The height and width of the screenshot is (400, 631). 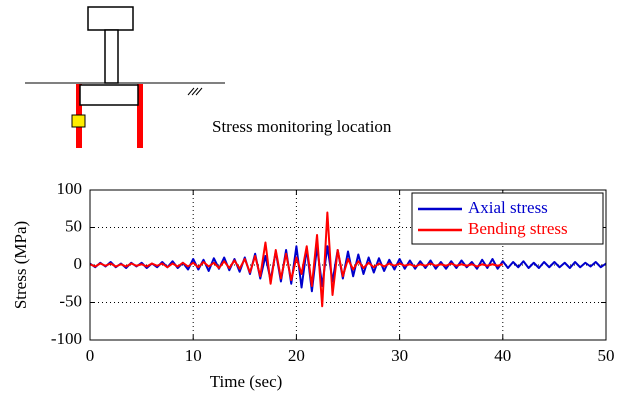 What do you see at coordinates (518, 228) in the screenshot?
I see `legend-label: Bending stress` at bounding box center [518, 228].